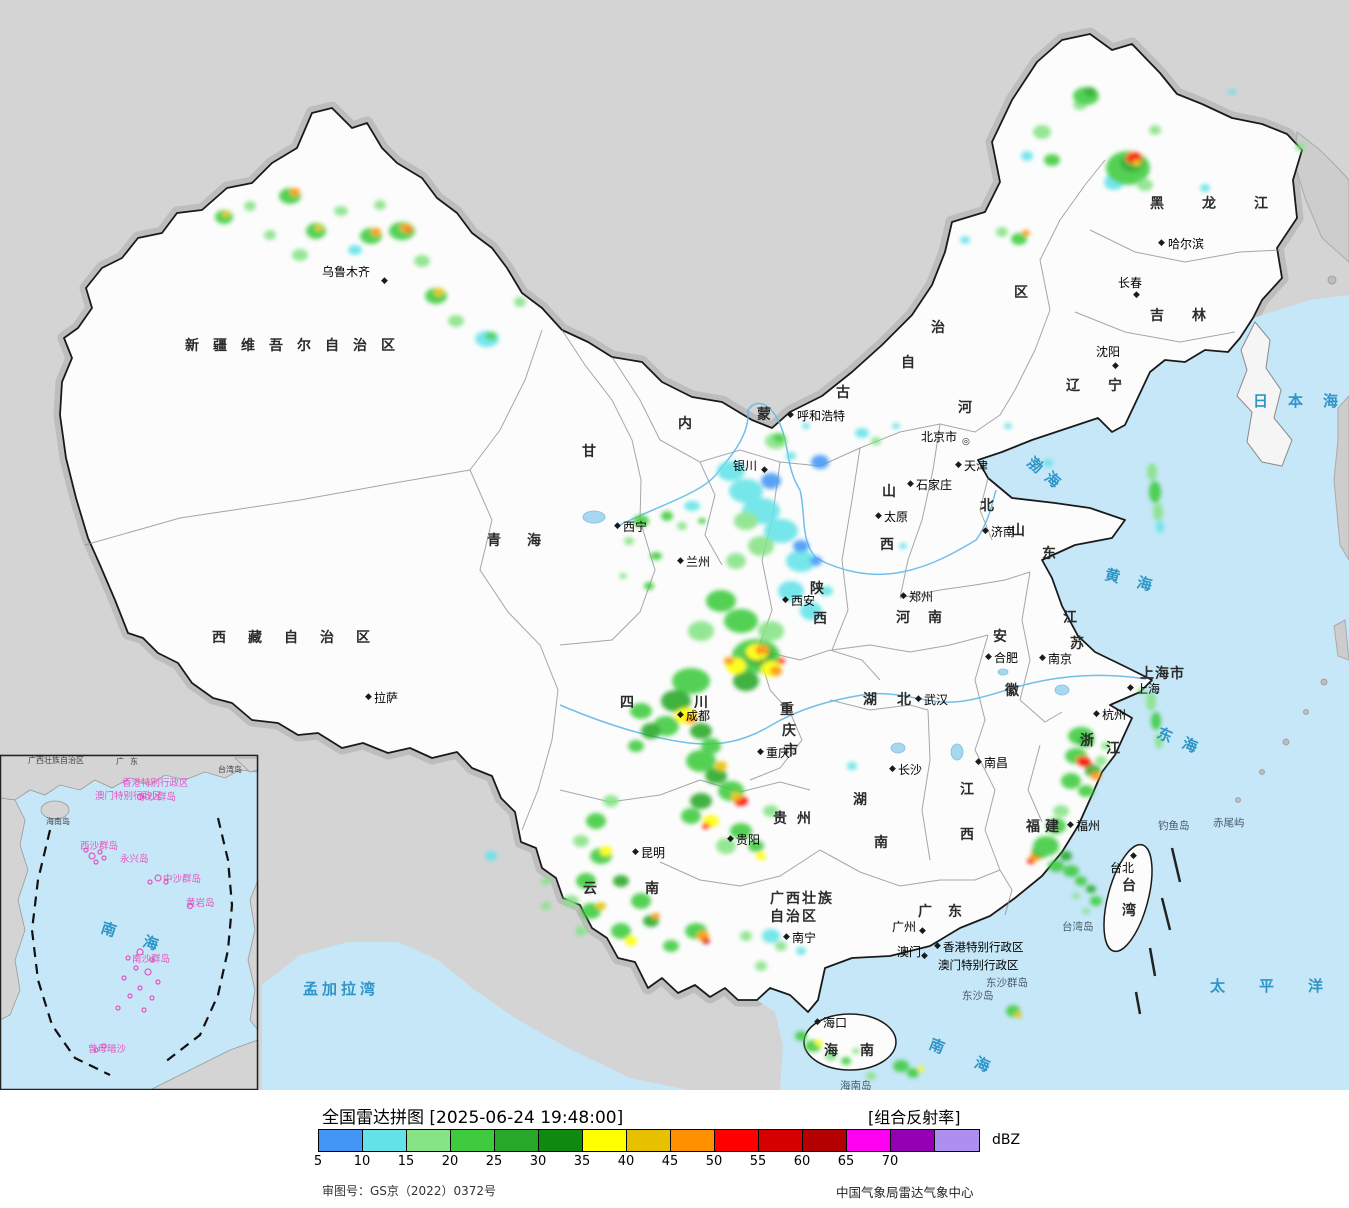 The width and height of the screenshot is (1349, 1208). What do you see at coordinates (653, 853) in the screenshot?
I see `city-label: 昆明` at bounding box center [653, 853].